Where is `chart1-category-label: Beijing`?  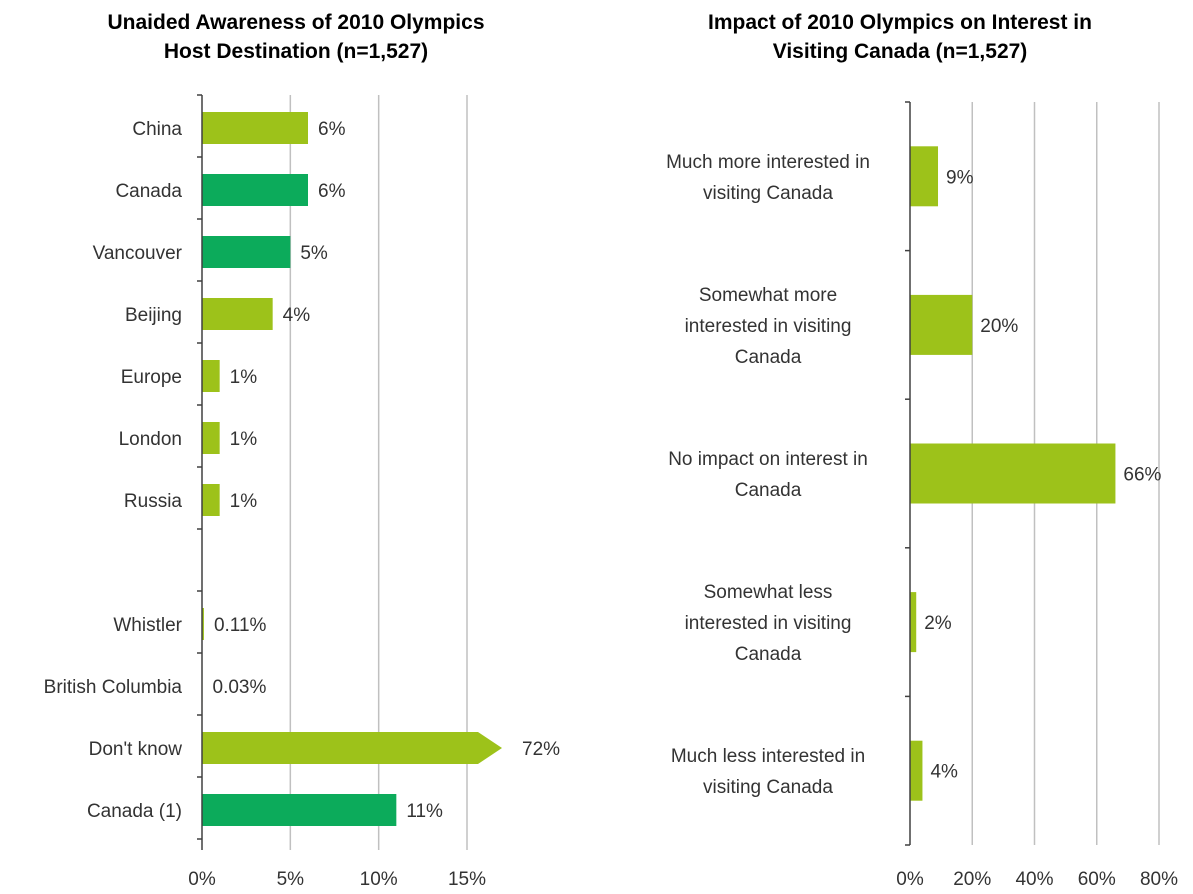 chart1-category-label: Beijing is located at coordinates (153, 315).